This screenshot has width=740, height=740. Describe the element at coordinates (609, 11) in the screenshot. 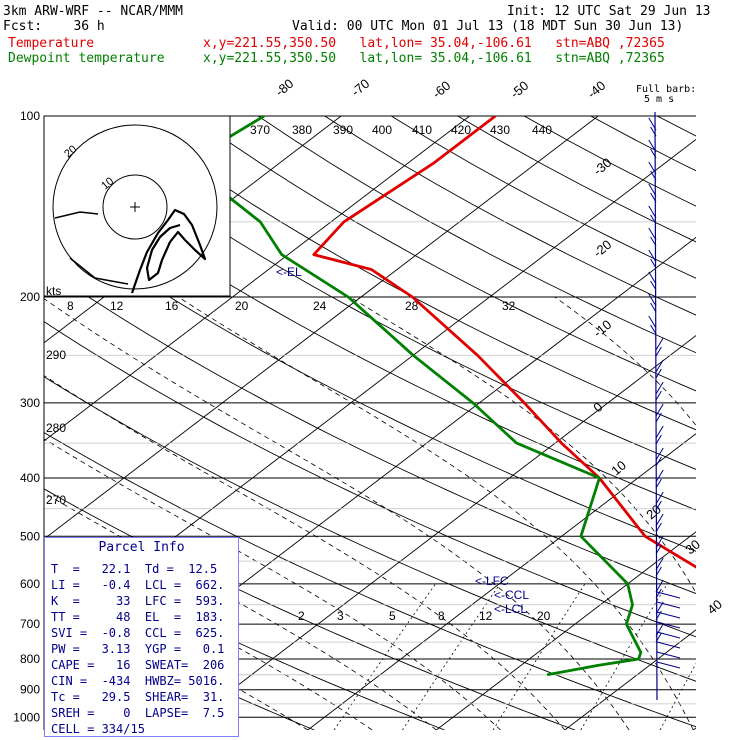

I see `init-time: Init: 12 UTC Sat 29 Jun 13` at that location.